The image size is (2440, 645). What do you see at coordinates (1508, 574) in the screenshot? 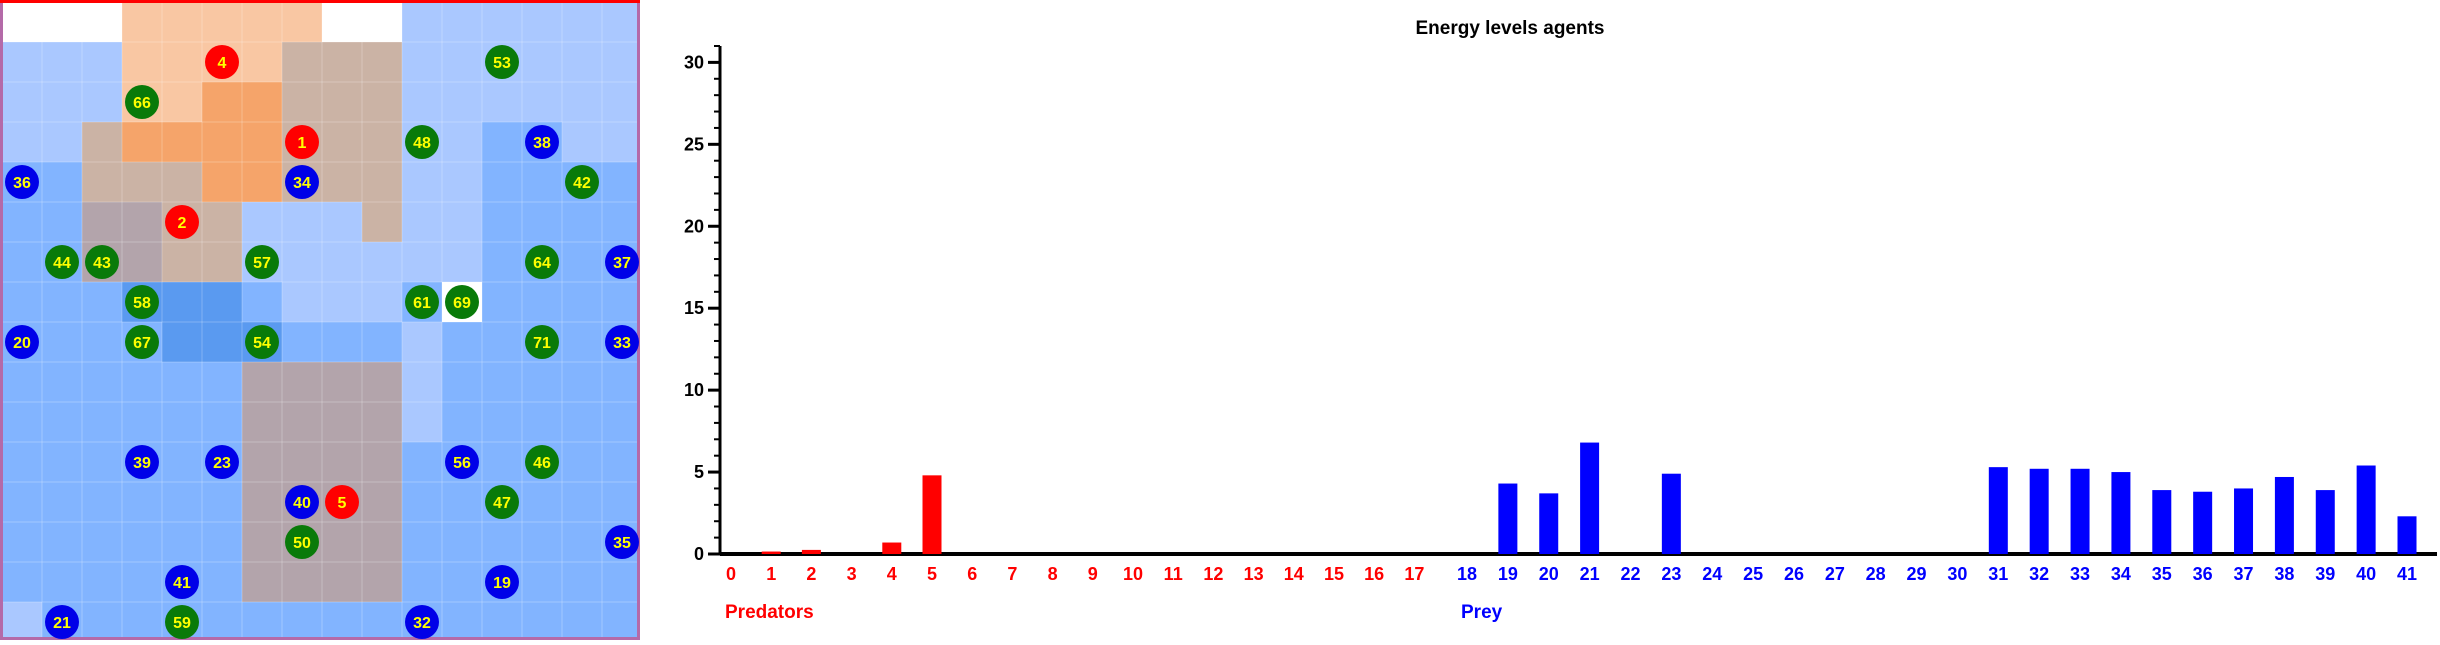
I see `x-tick-label: 19` at bounding box center [1508, 574].